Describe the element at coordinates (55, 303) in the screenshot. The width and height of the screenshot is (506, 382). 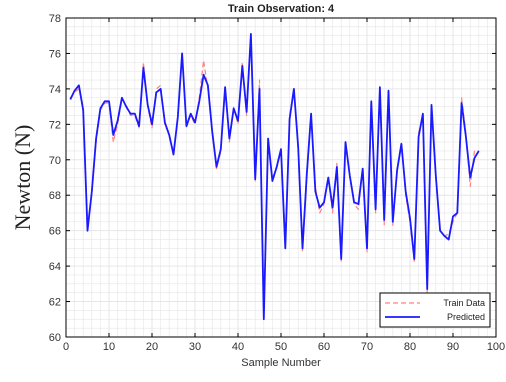
I see `y-tick-label: 62` at that location.